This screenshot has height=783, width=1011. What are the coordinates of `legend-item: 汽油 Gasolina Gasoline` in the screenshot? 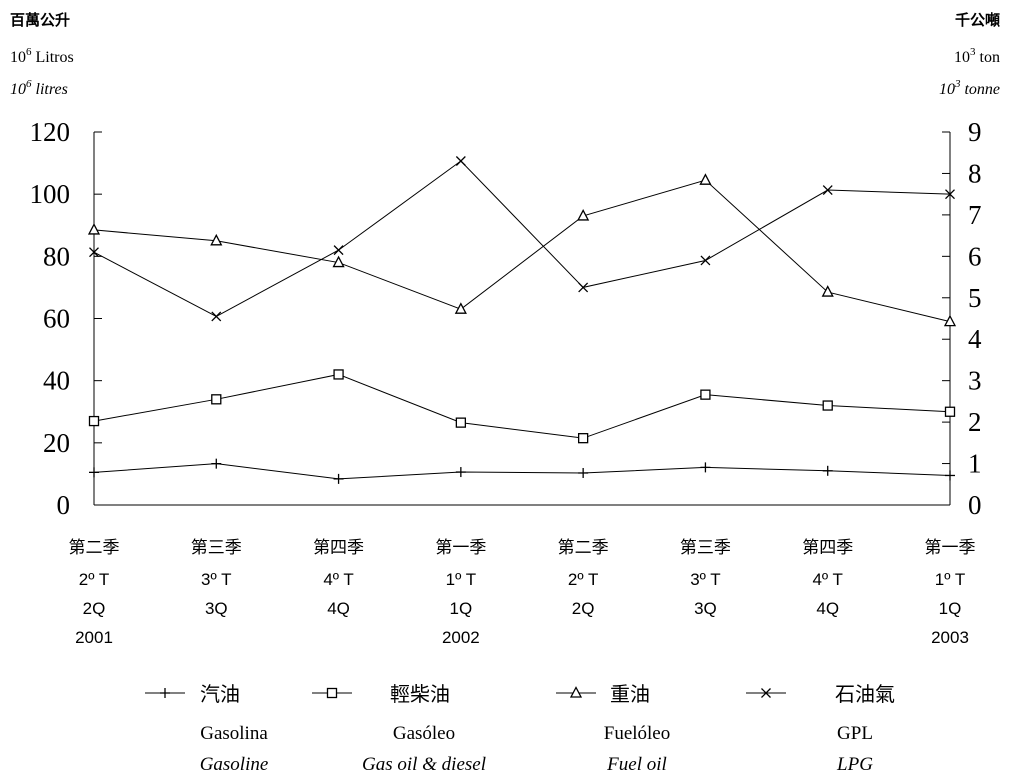 It's located at (206, 728).